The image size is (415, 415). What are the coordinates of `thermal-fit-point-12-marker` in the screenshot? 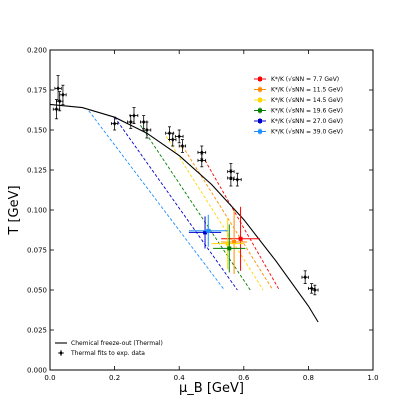 It's located at (182, 146).